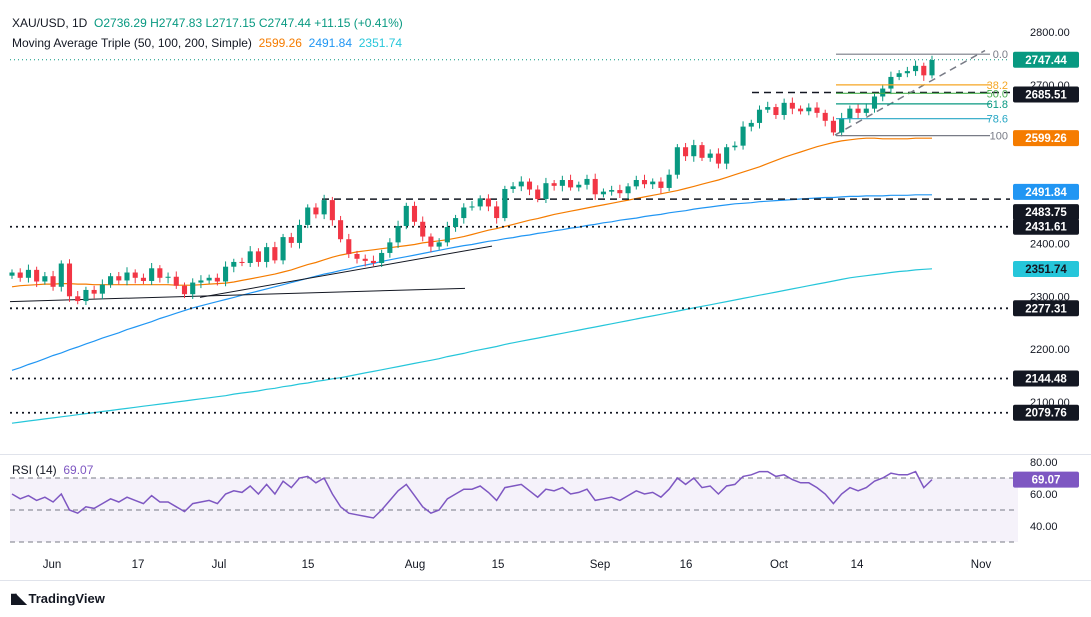 The image size is (1091, 617). What do you see at coordinates (545, 580) in the screenshot?
I see `bottom-border` at bounding box center [545, 580].